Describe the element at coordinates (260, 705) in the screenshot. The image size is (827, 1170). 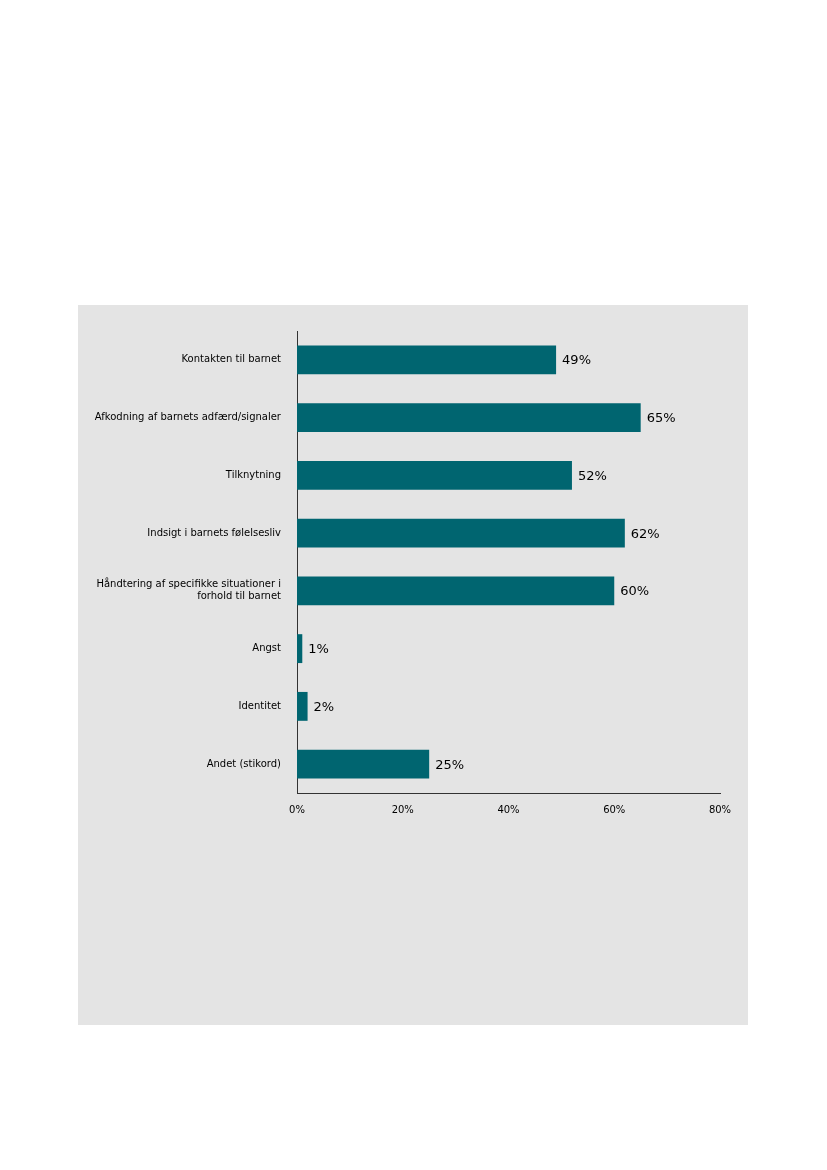
I see `y-tick-label: Identitet` at that location.